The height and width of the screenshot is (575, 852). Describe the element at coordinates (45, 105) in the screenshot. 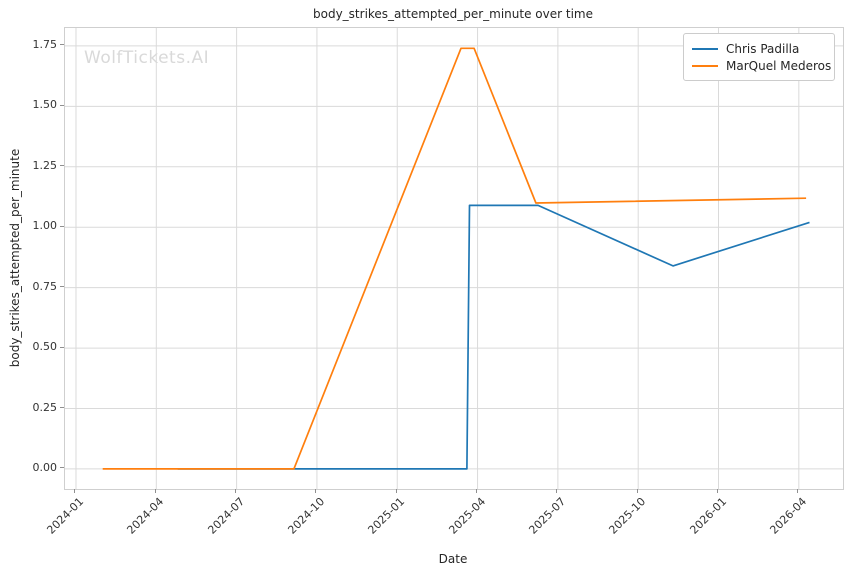

I see `y-tick-label: 1.50` at that location.